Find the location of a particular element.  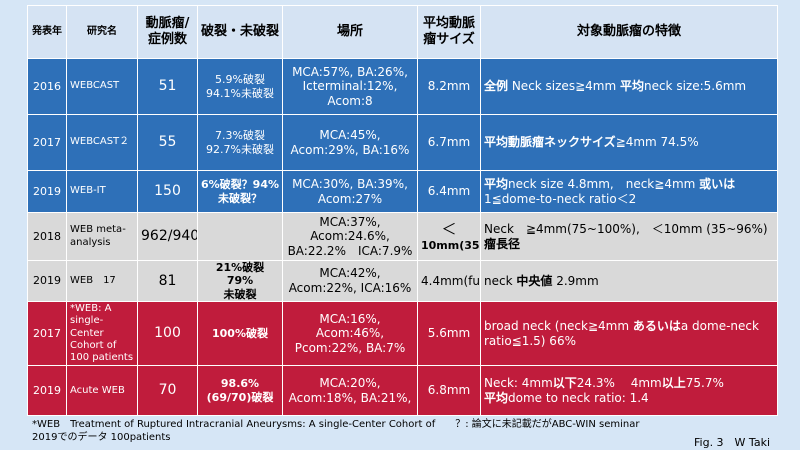

cell-features: neck 中央値 2.9mm is located at coordinates (629, 281).